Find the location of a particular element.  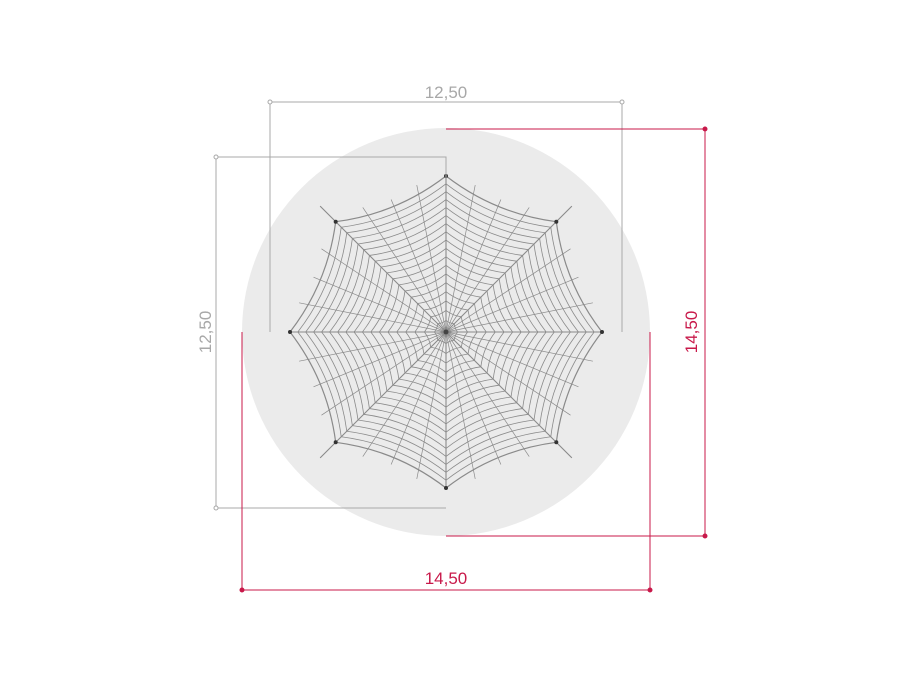

net-width-dimension is located at coordinates (446, 215).